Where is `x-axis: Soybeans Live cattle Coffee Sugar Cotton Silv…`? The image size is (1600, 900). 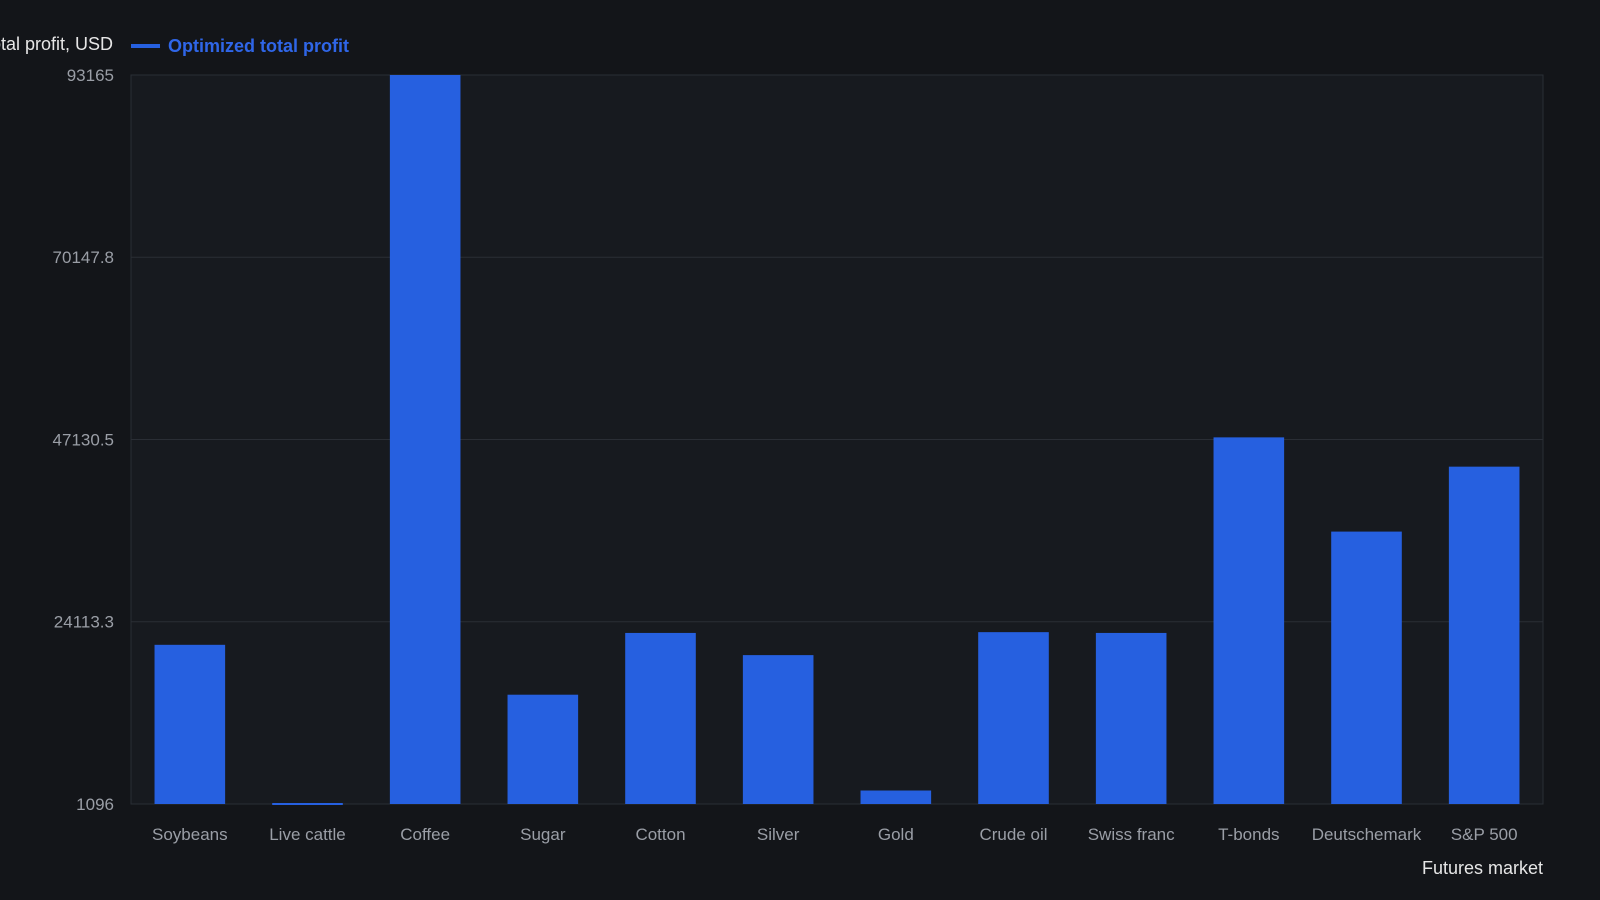 x-axis: Soybeans Live cattle Coffee Sugar Cotton Silv… is located at coordinates (835, 834).